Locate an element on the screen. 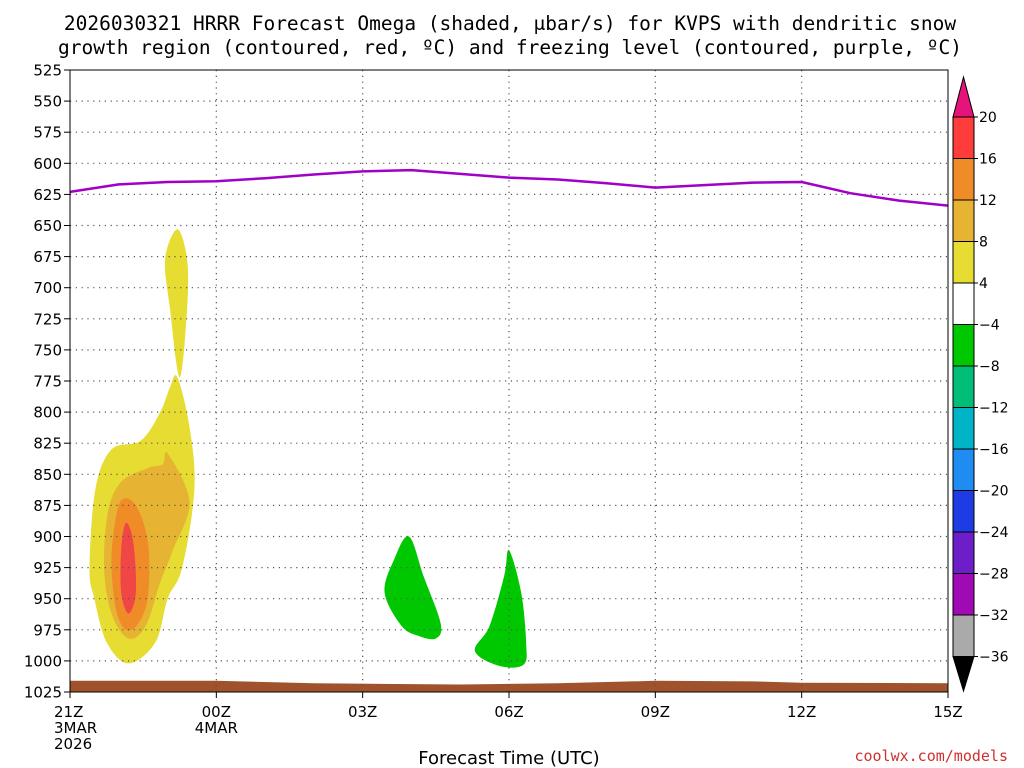 The width and height of the screenshot is (1024, 768). colorbar-label-6: −8 is located at coordinates (989, 367).